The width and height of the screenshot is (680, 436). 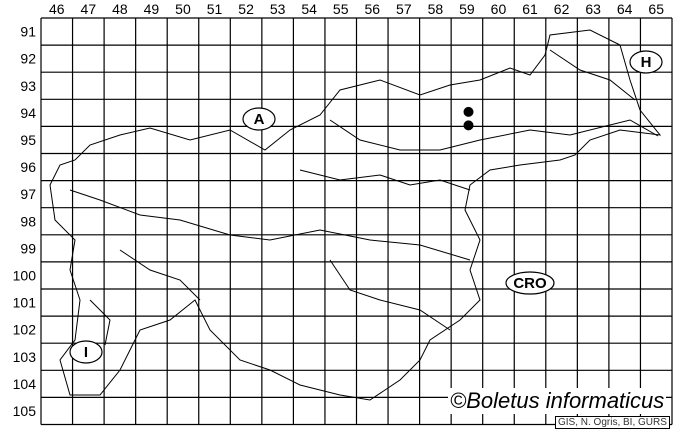 I want to click on country-label-italy: I, so click(x=86, y=352).